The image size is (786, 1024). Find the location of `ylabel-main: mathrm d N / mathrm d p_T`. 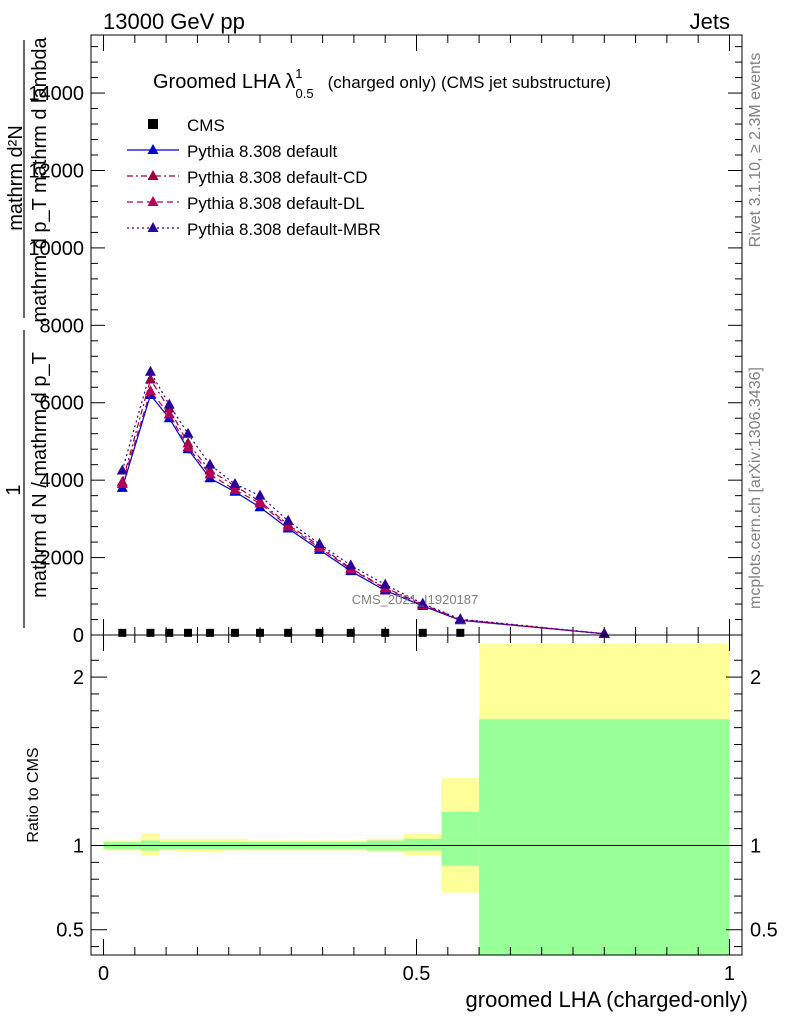

ylabel-main: mathrm d N / mathrm d p_T is located at coordinates (40, 475).